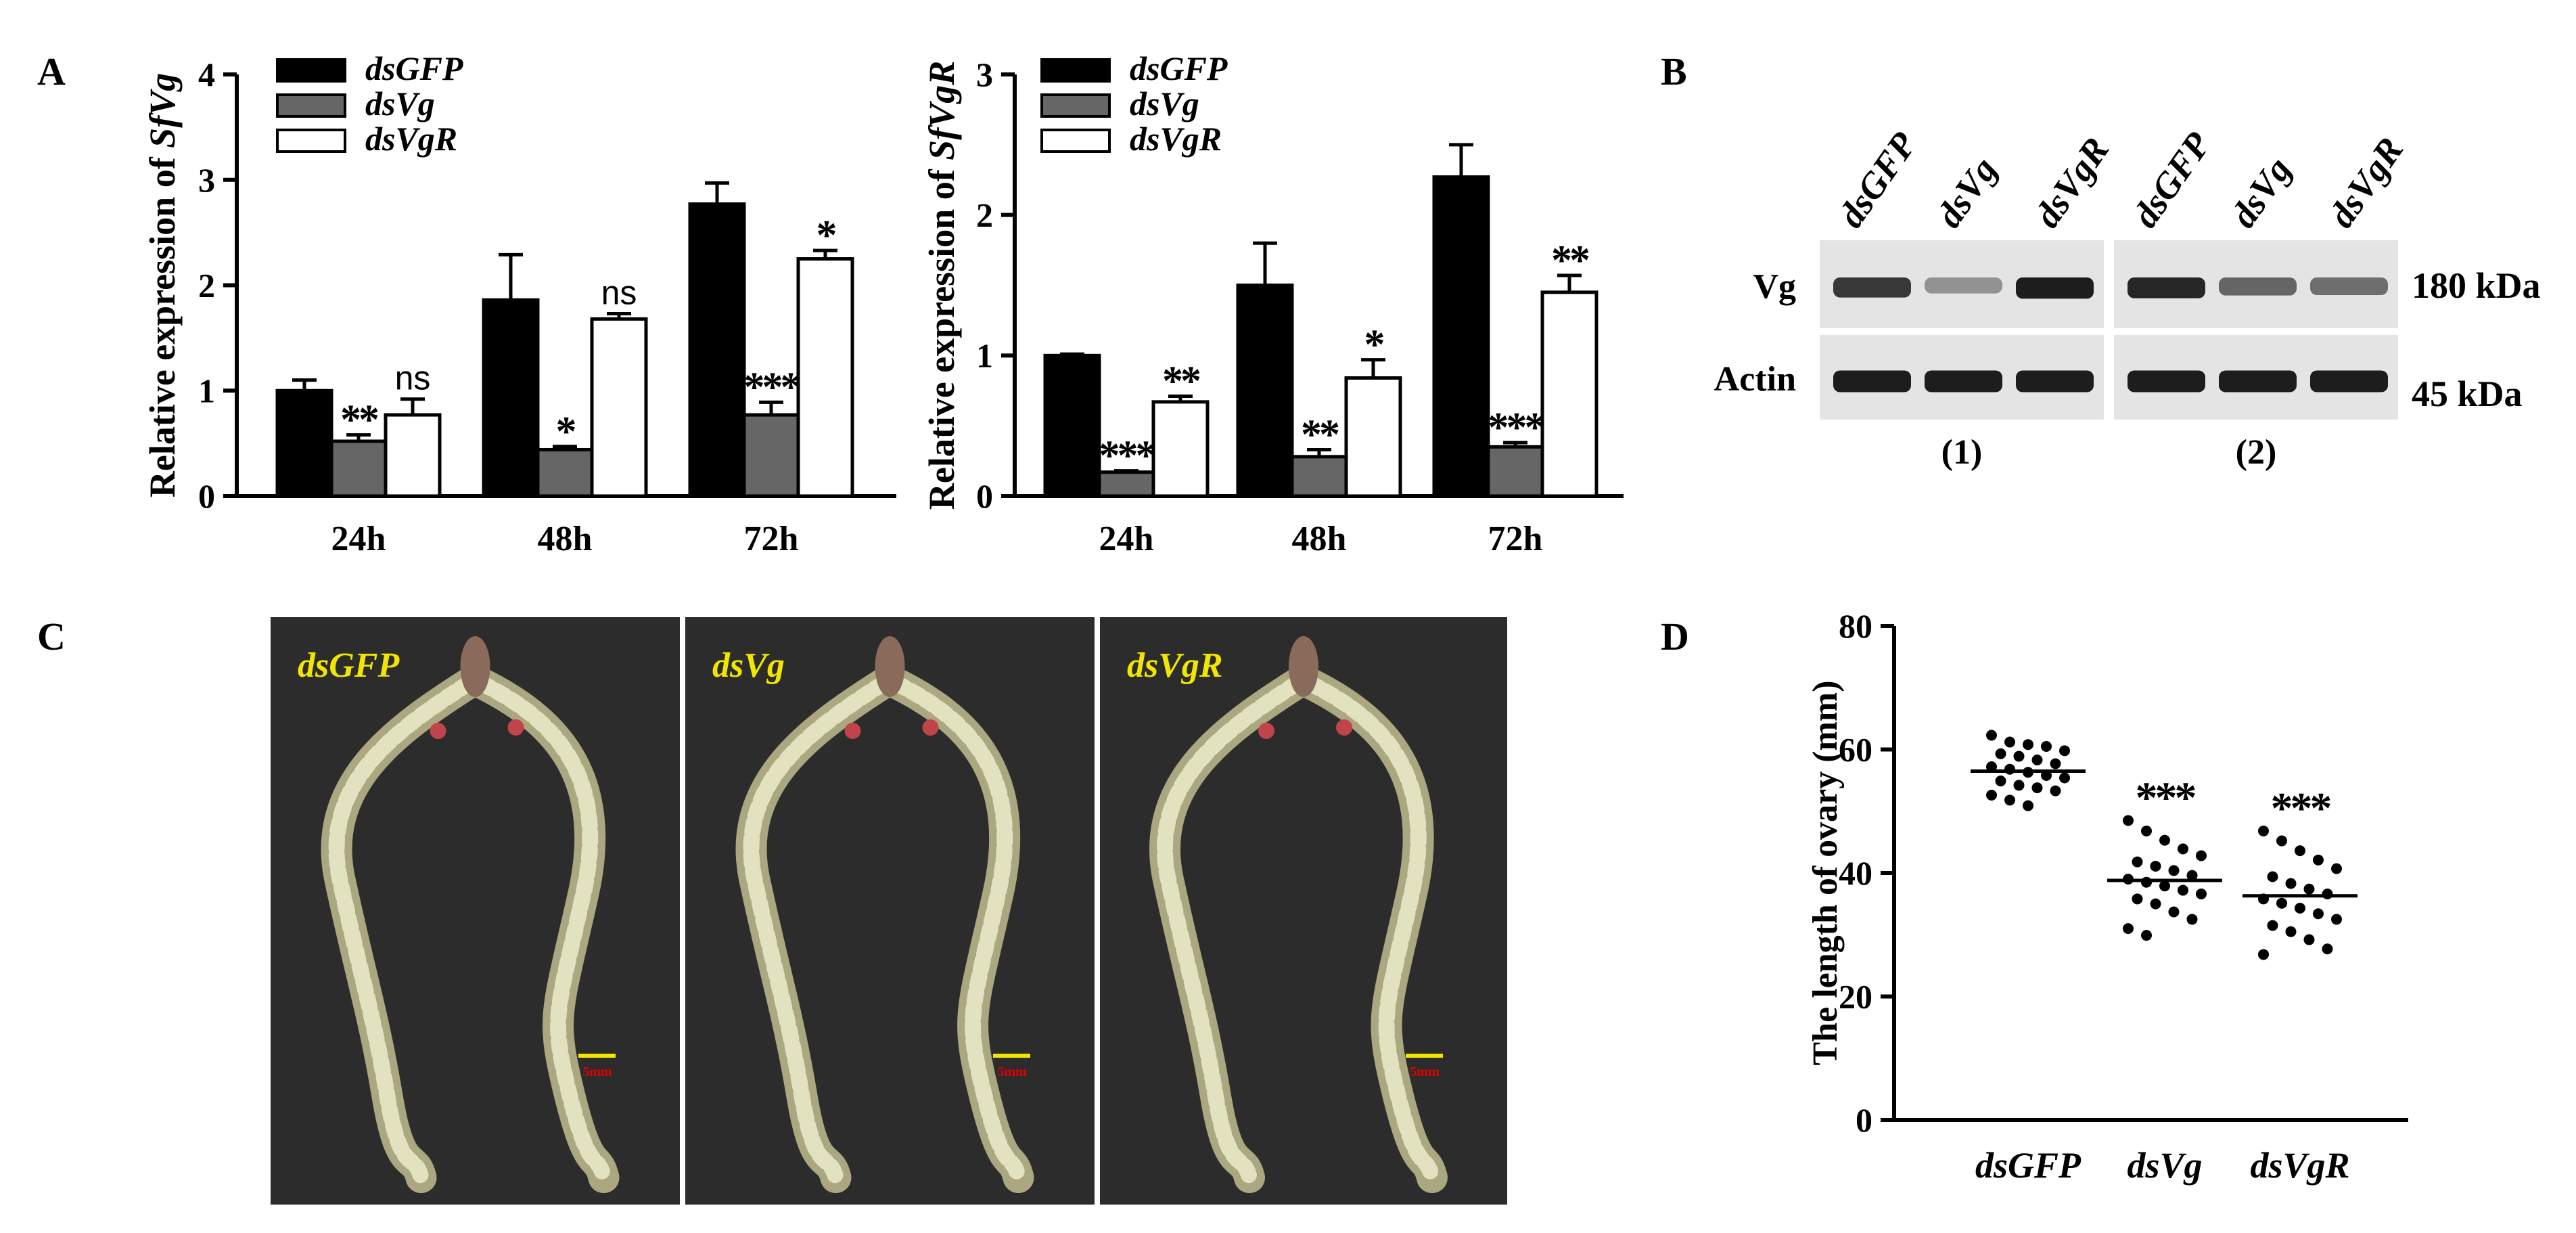  Describe the element at coordinates (2172, 180) in the screenshot. I see `lane-label-dsGFP: dsGFP` at that location.